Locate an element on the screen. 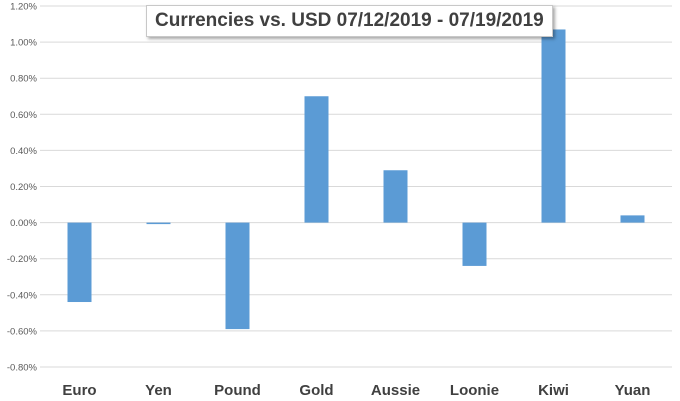 This screenshot has height=401, width=680. x-tick-label: Kiwi is located at coordinates (553, 390).